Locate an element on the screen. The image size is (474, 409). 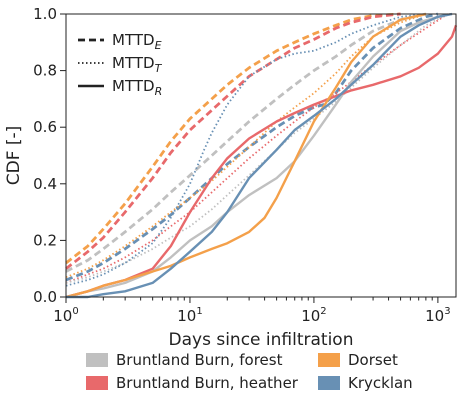
x-axis-label: Days since infiltration is located at coordinates (261, 340).